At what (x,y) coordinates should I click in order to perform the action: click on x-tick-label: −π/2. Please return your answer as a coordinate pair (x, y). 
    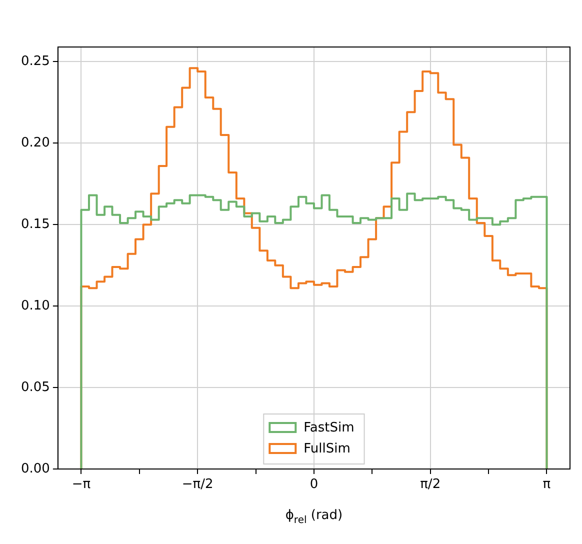
    Looking at the image, I should click on (198, 484).